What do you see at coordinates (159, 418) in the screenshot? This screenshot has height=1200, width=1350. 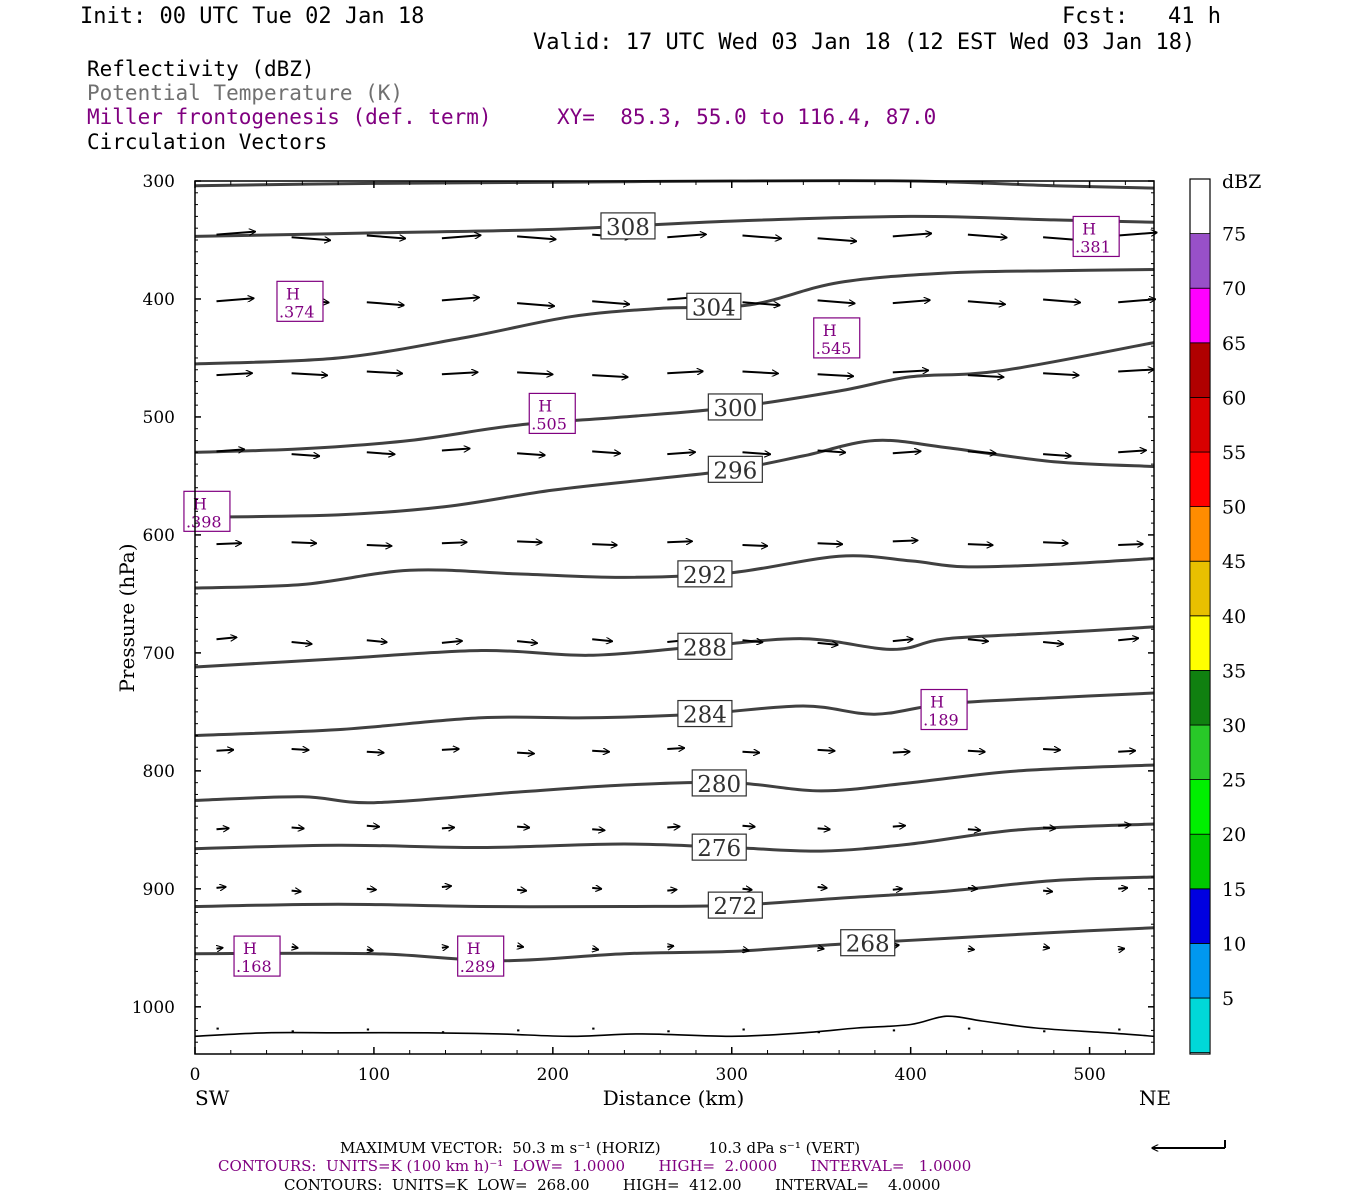 I see `y-tick-label: 500` at bounding box center [159, 418].